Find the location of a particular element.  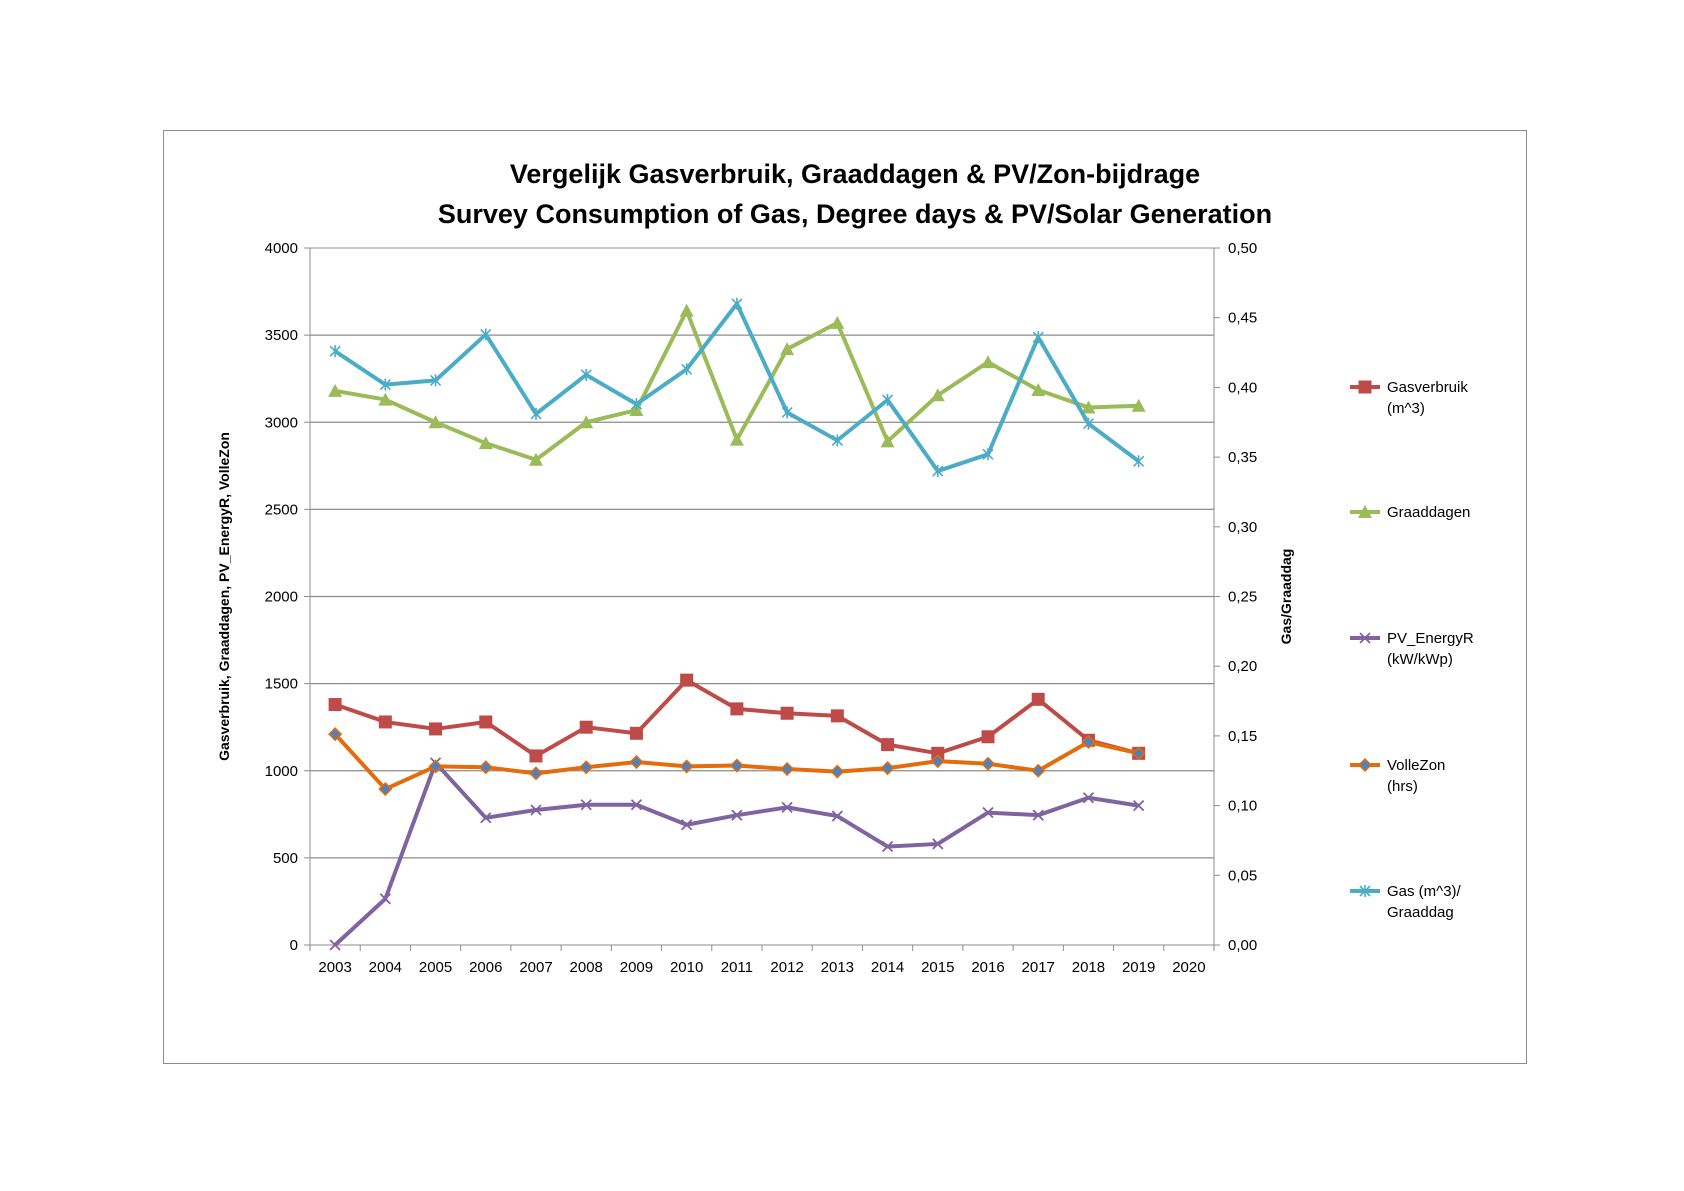

x-tick-label: 2008 is located at coordinates (586, 967).